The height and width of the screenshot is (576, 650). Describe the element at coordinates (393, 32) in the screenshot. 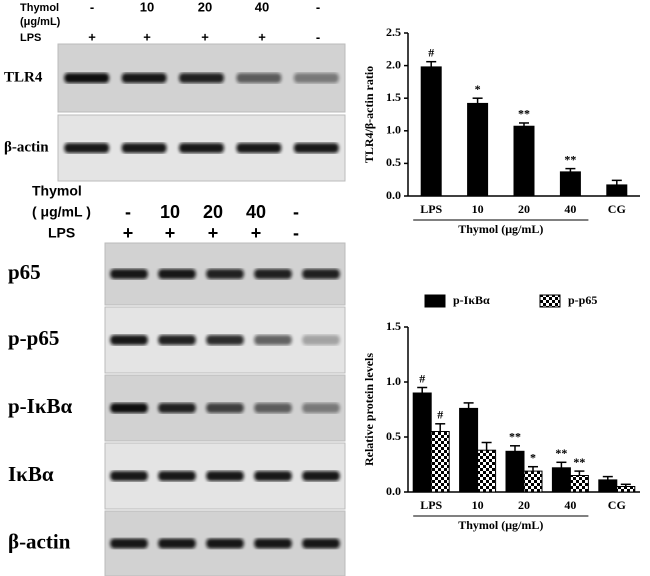

I see `y-tick-label: 2.5` at that location.